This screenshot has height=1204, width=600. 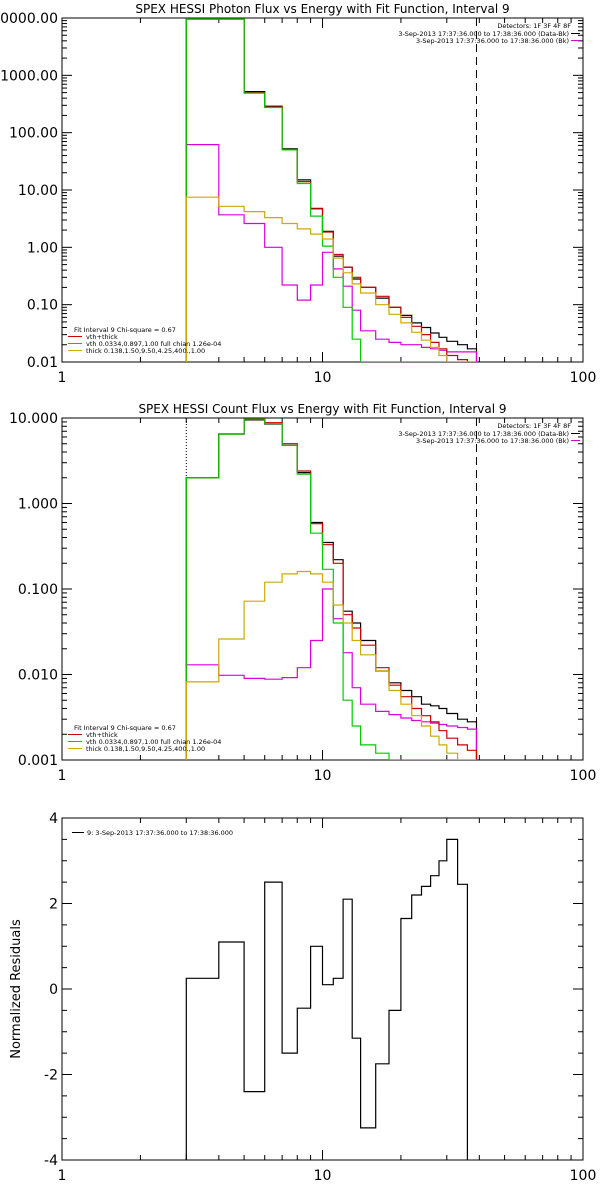 I want to click on series-vth-line, so click(x=331, y=190).